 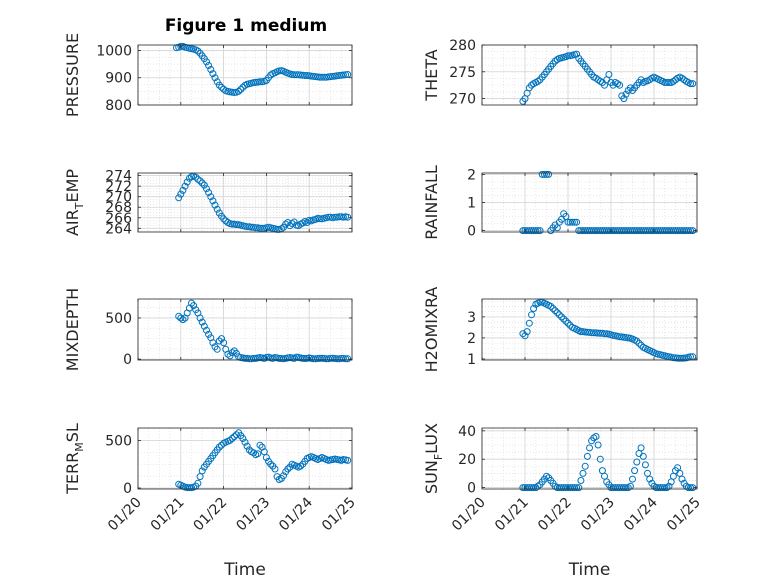 What do you see at coordinates (118, 208) in the screenshot?
I see `ytick-label: 268` at bounding box center [118, 208].